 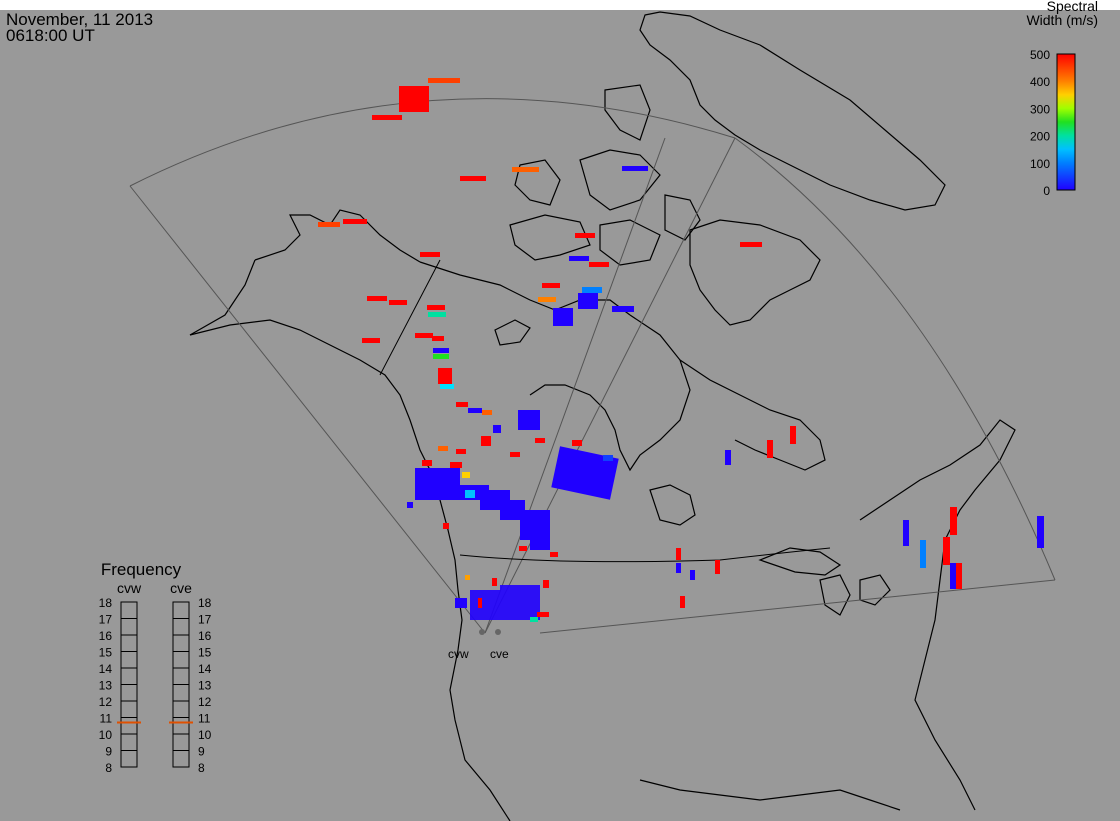 I want to click on radar-sites: cvw cve, so click(x=478, y=645).